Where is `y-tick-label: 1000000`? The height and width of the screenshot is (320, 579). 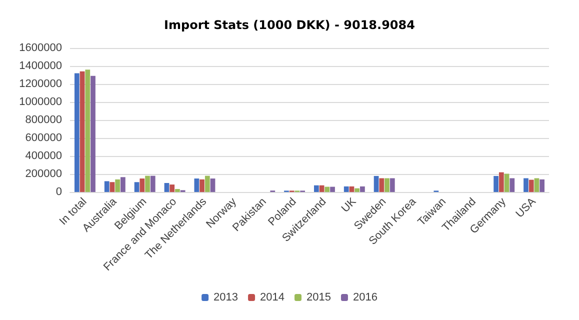 y-tick-label: 1000000 is located at coordinates (40, 102).